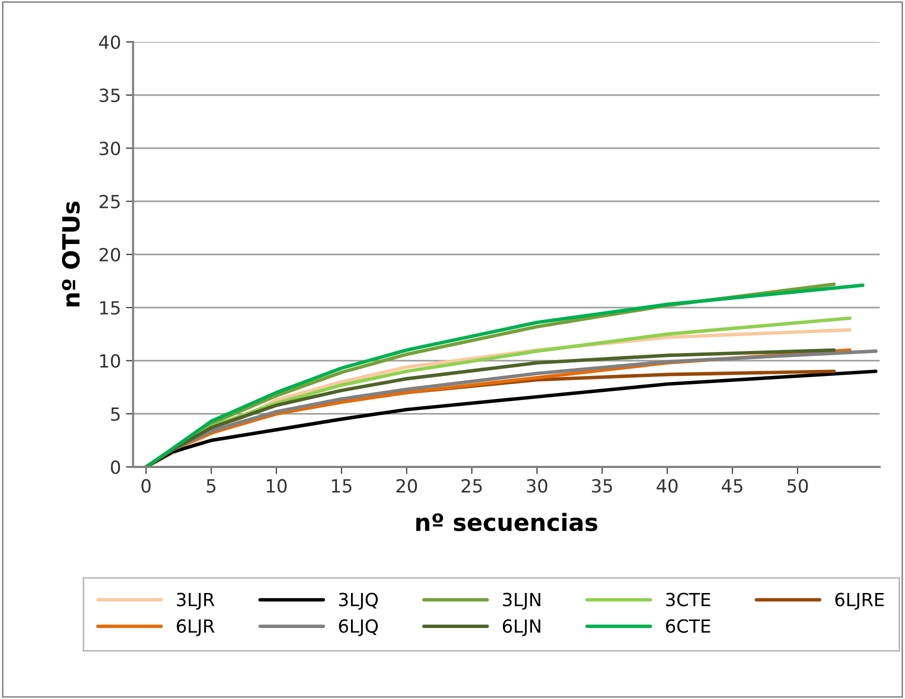 The image size is (905, 699). Describe the element at coordinates (115, 467) in the screenshot. I see `y-tick-label: 0` at that location.